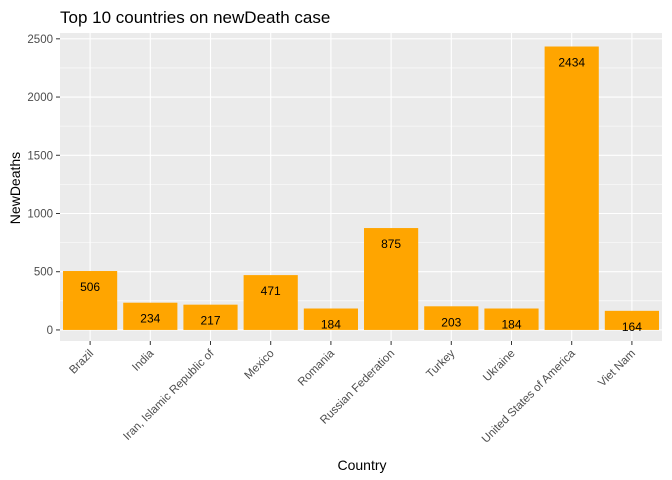 This screenshot has width=672, height=480. I want to click on bar-value-label: 471, so click(271, 291).